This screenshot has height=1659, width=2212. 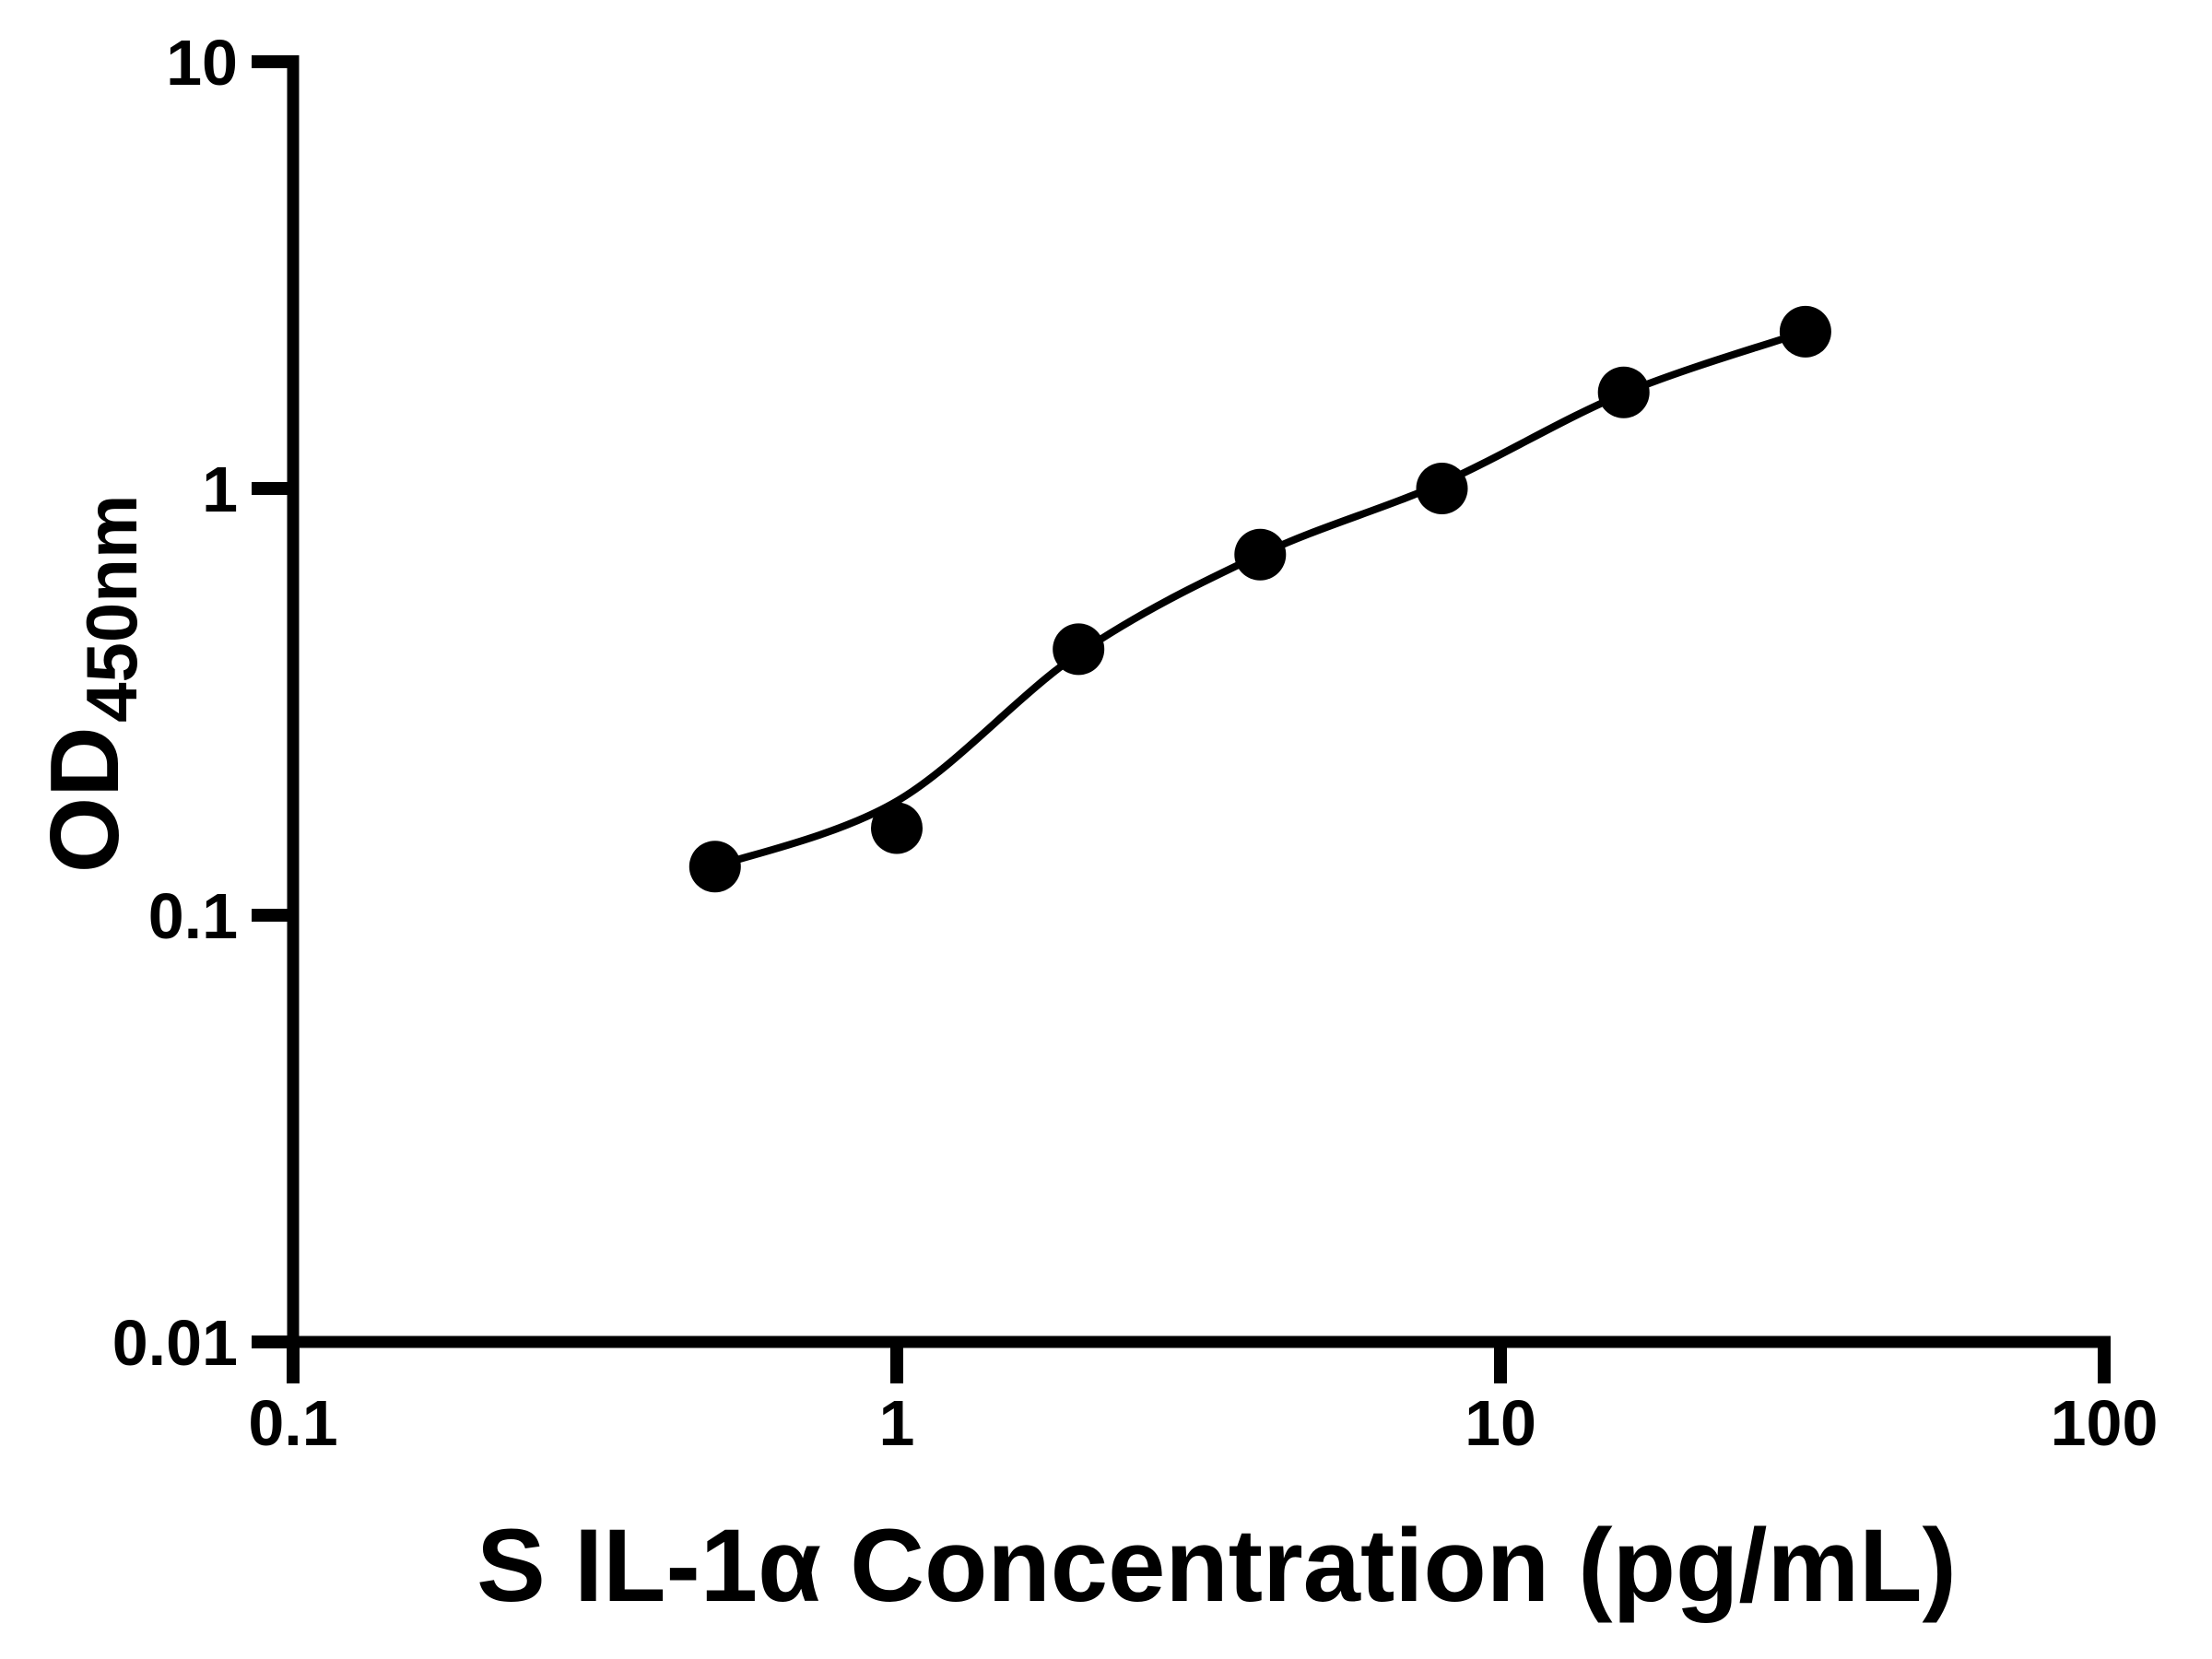 I want to click on y-axis-title-main: OD, so click(x=84, y=799).